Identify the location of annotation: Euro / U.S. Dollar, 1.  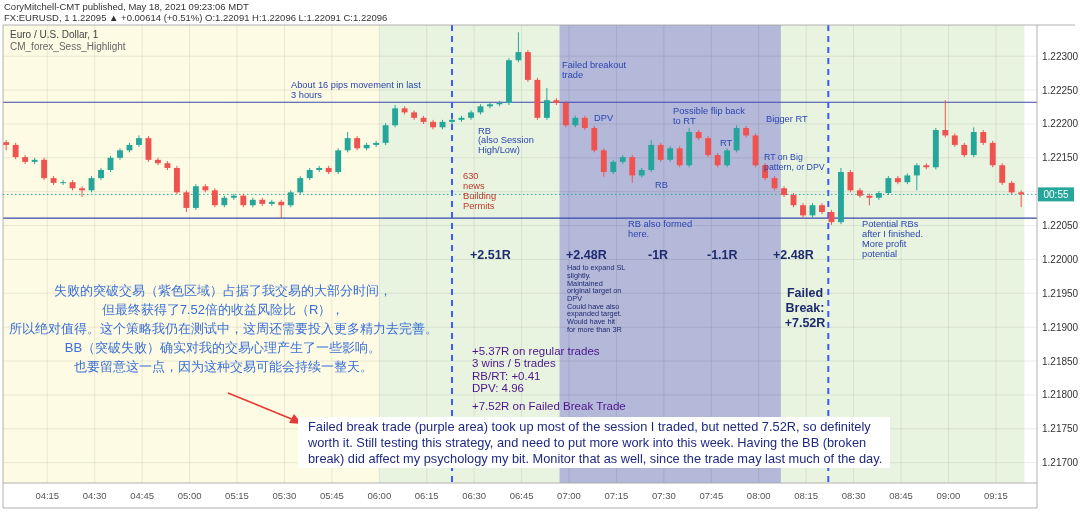
(54, 34).